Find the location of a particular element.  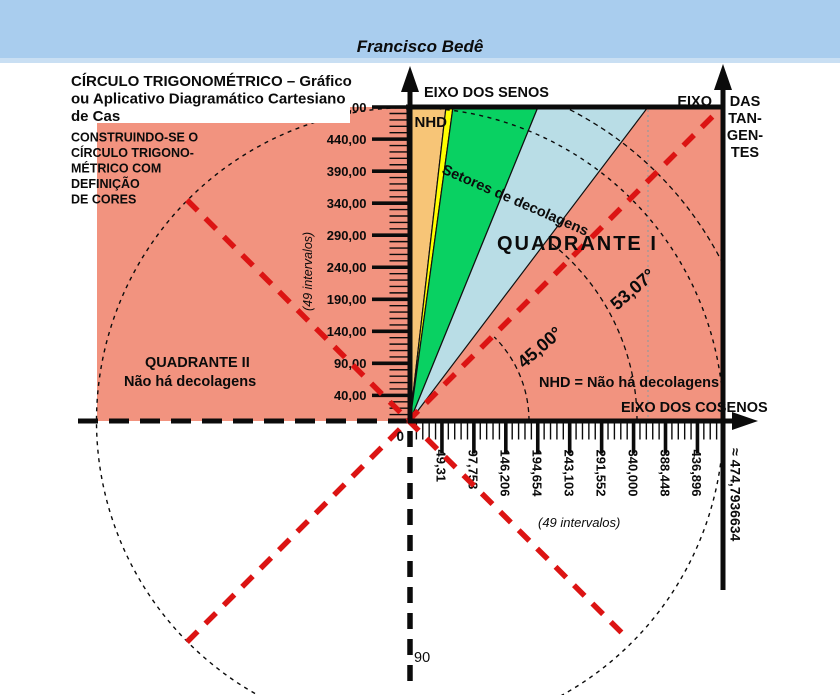

y-axis-tick-label: 440,00 is located at coordinates (347, 139).